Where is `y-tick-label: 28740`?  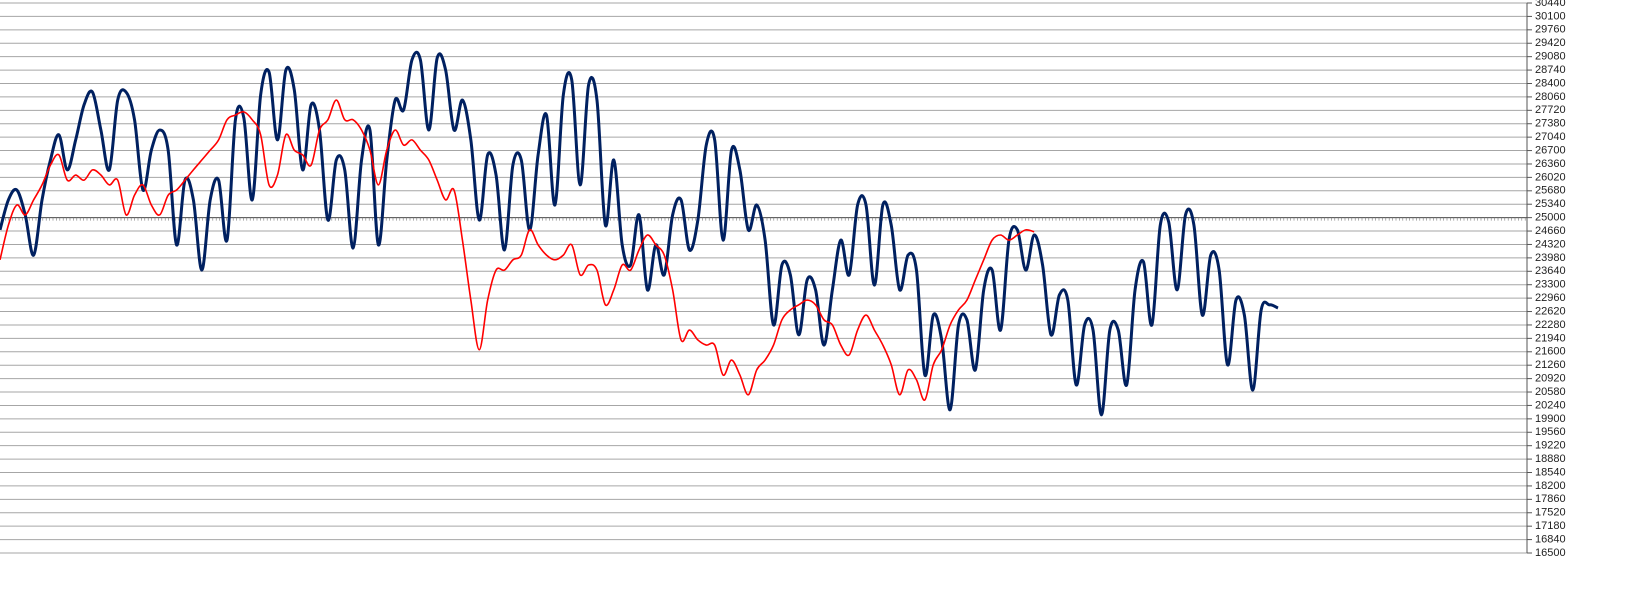 y-tick-label: 28740 is located at coordinates (1550, 70).